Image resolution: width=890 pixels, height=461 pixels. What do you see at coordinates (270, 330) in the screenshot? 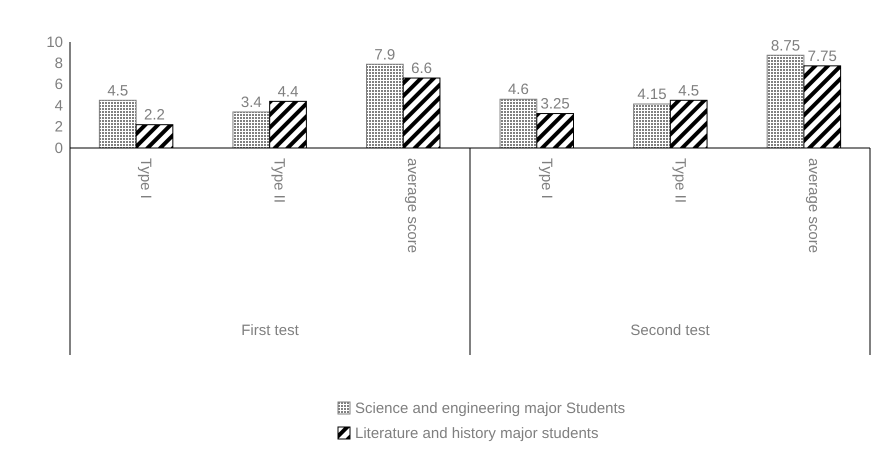
I see `text: First test` at bounding box center [270, 330].